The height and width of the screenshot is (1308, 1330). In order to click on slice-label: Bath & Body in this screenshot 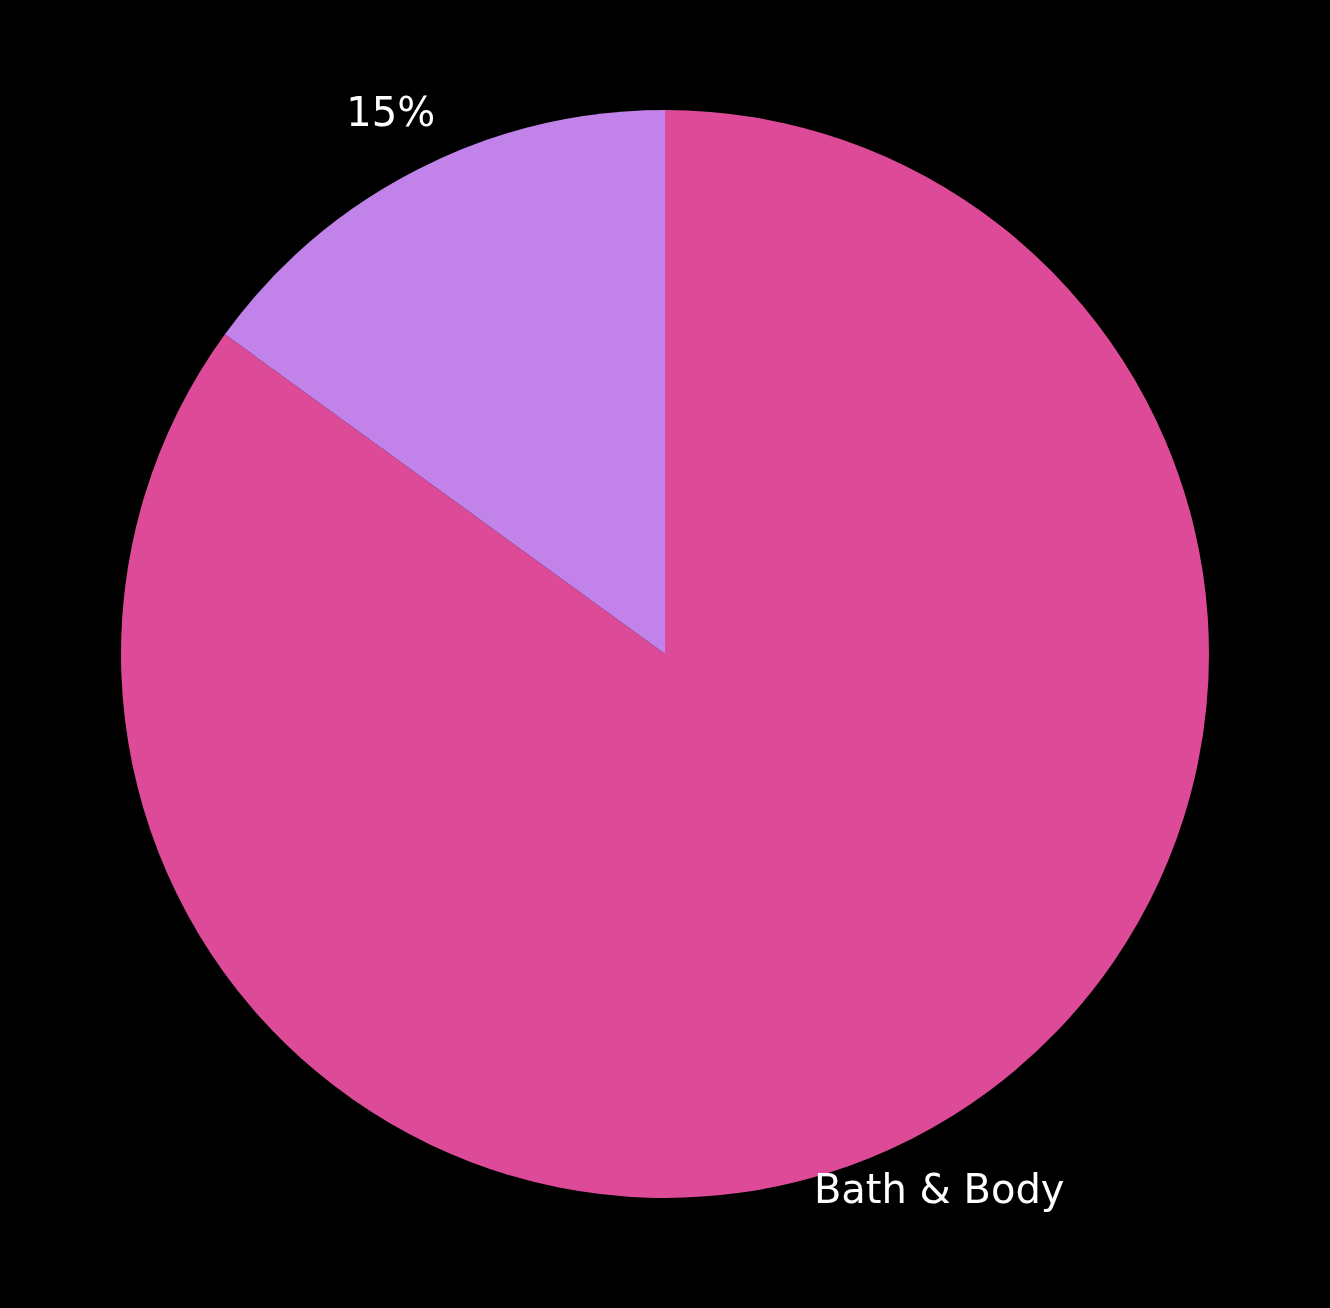, I will do `click(939, 1188)`.